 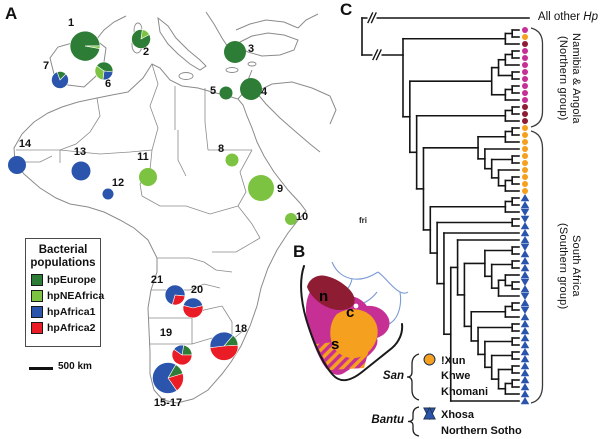 What do you see at coordinates (413, 377) in the screenshot?
I see `san-brace` at bounding box center [413, 377].